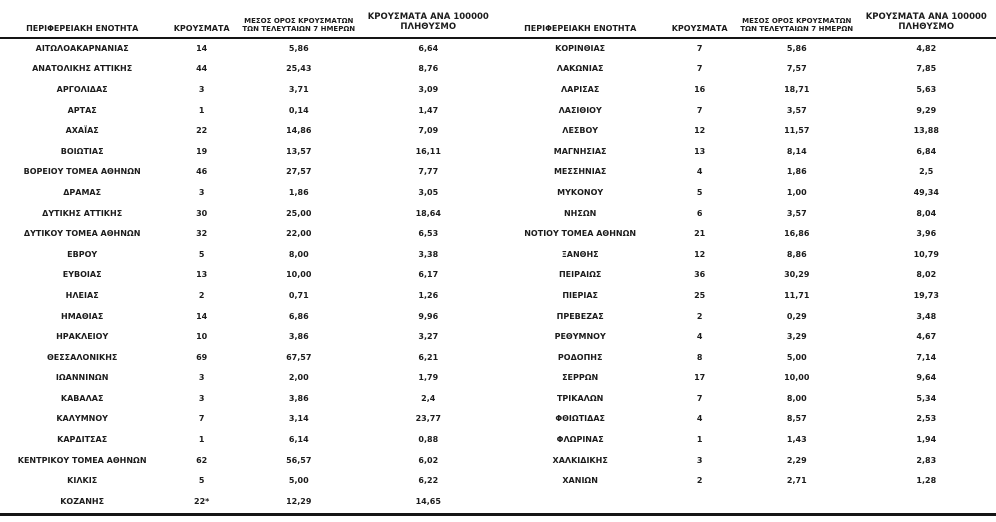 The image size is (996, 522). Describe the element at coordinates (299, 357) in the screenshot. I see `avg7-cell: 67,57` at that location.